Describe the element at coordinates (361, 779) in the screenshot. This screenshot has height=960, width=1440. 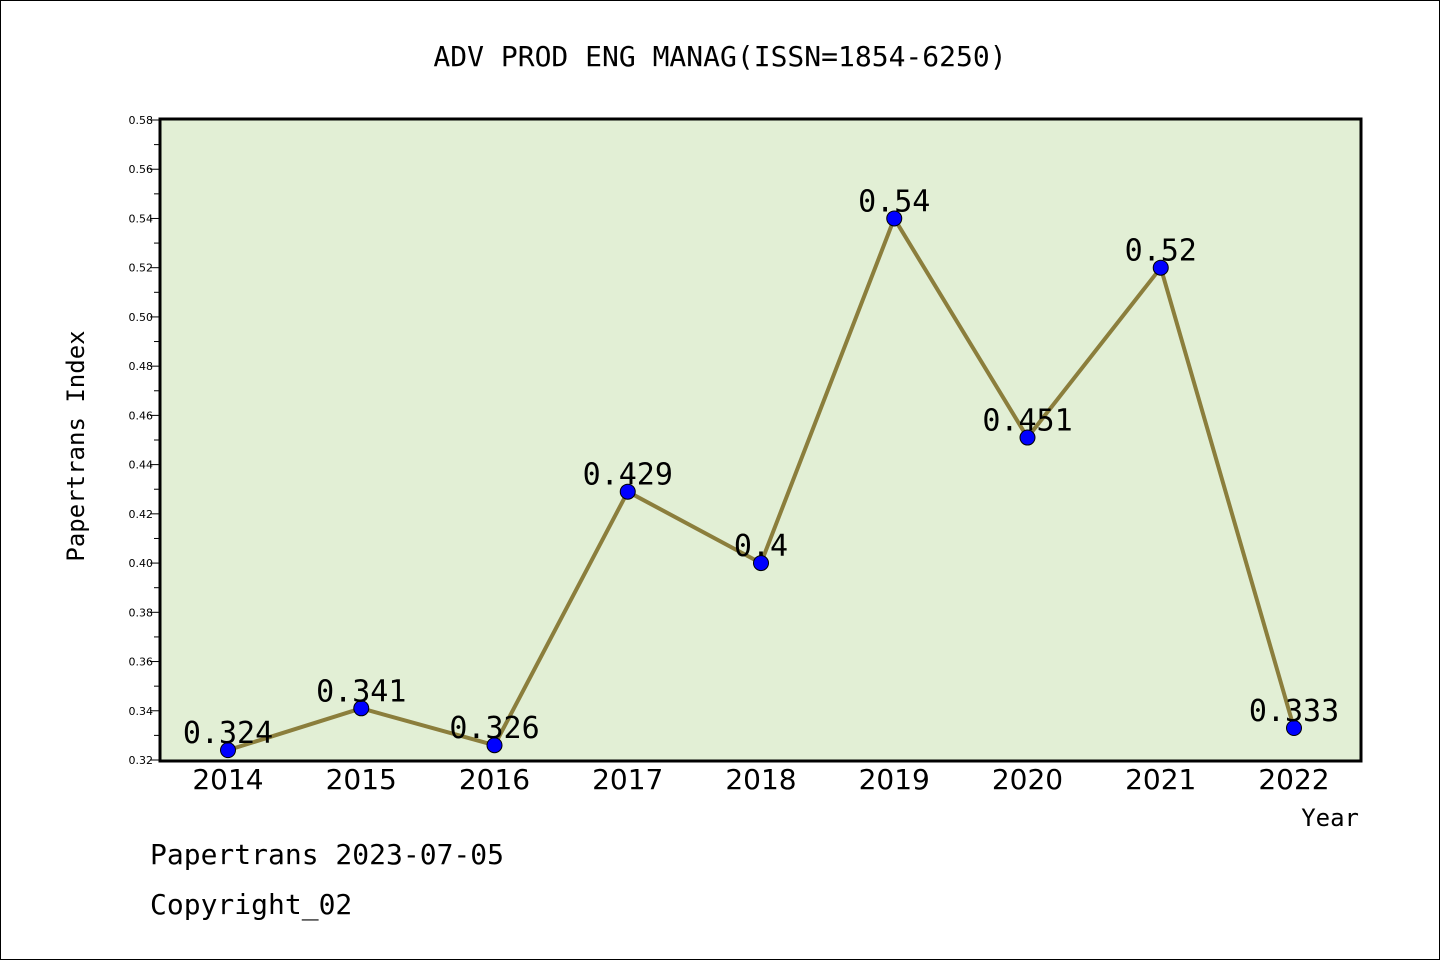
I see `x-tick-label: 2015` at that location.